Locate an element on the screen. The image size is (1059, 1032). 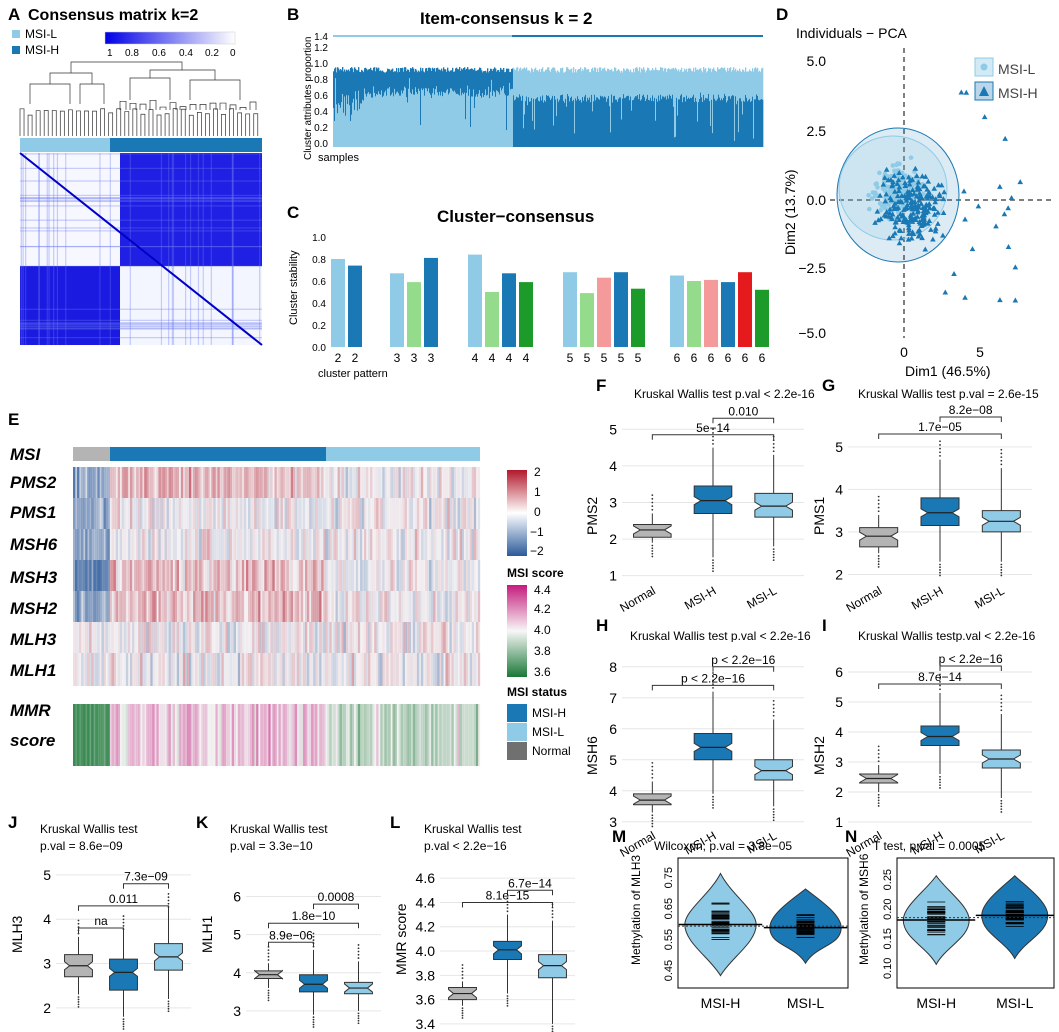
expression-heatmap is located at coordinates (277, 576).